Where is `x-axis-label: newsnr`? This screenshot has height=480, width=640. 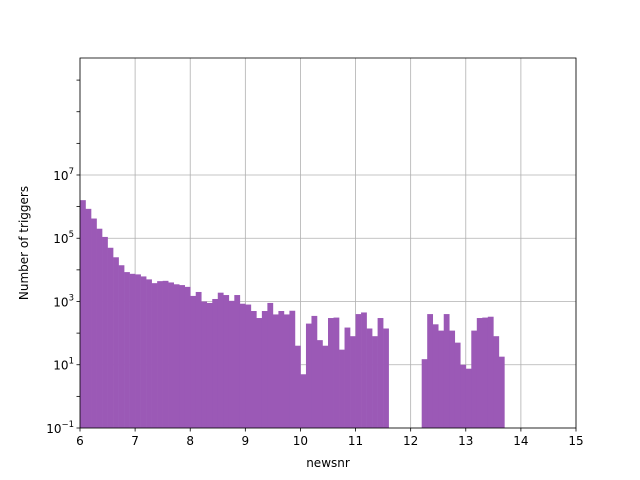 x-axis-label: newsnr is located at coordinates (328, 463).